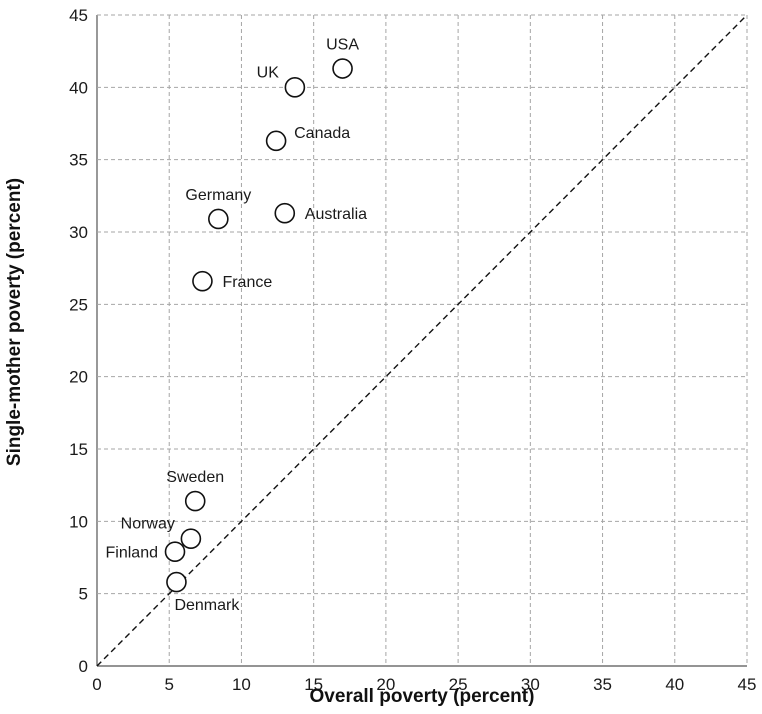 Image resolution: width=762 pixels, height=714 pixels. I want to click on x-tick-label: 35, so click(602, 684).